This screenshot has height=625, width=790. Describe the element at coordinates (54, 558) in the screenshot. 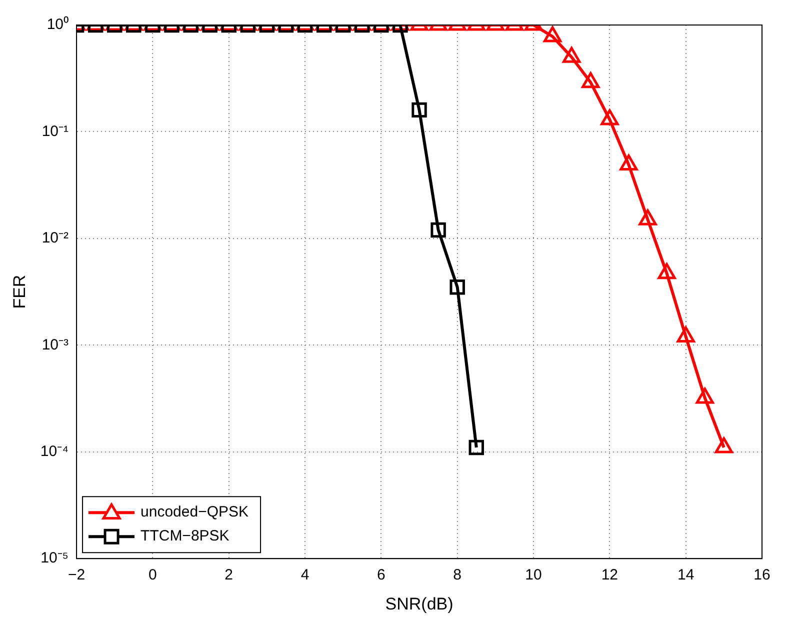

I see `y-tick-label: 10⁻⁵` at that location.